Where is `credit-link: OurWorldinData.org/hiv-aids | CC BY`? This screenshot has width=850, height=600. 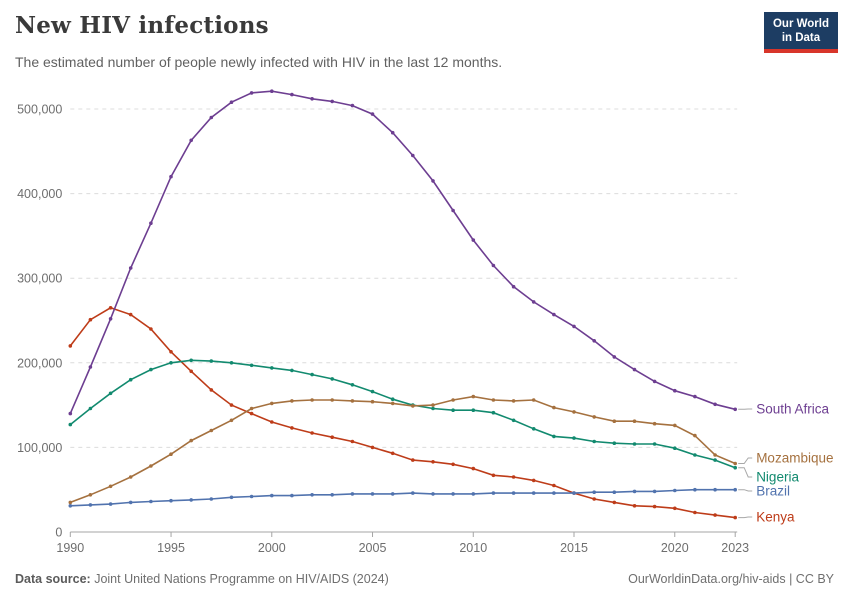 credit-link: OurWorldinData.org/hiv-aids | CC BY is located at coordinates (731, 579).